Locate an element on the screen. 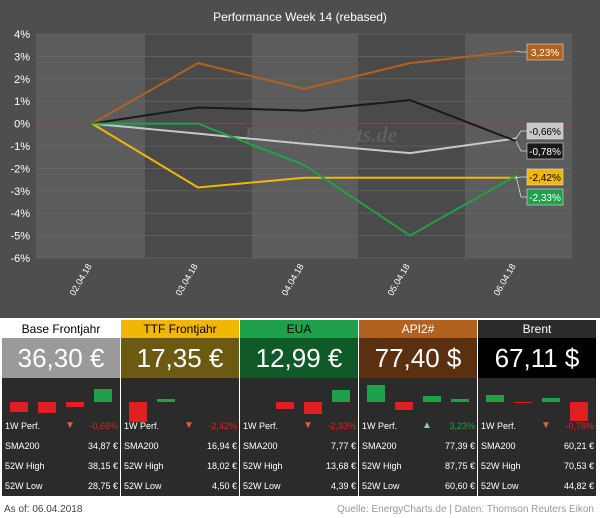 The width and height of the screenshot is (600, 518). panel-price: 67,11 $ is located at coordinates (537, 358).